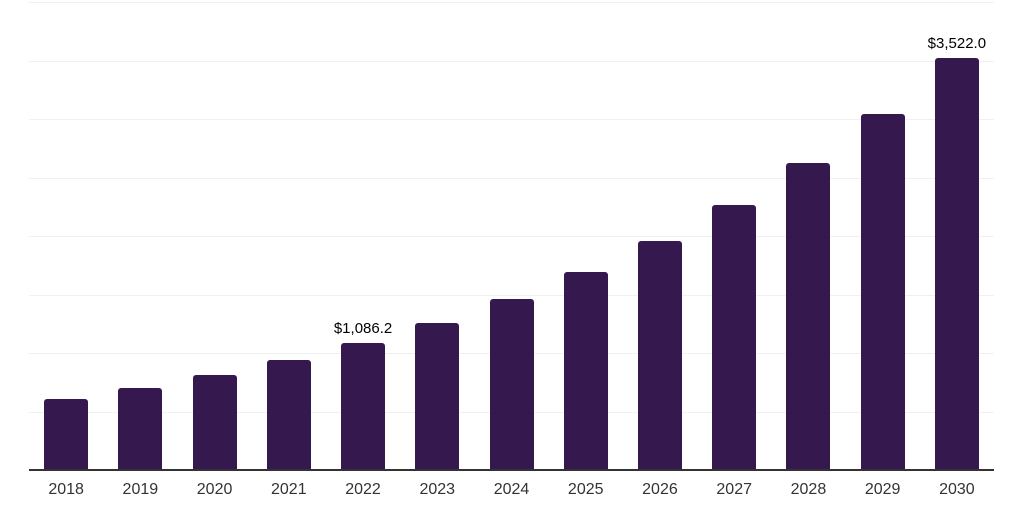 This screenshot has height=512, width=1024. Describe the element at coordinates (734, 489) in the screenshot. I see `x-tick-label: 2027` at that location.